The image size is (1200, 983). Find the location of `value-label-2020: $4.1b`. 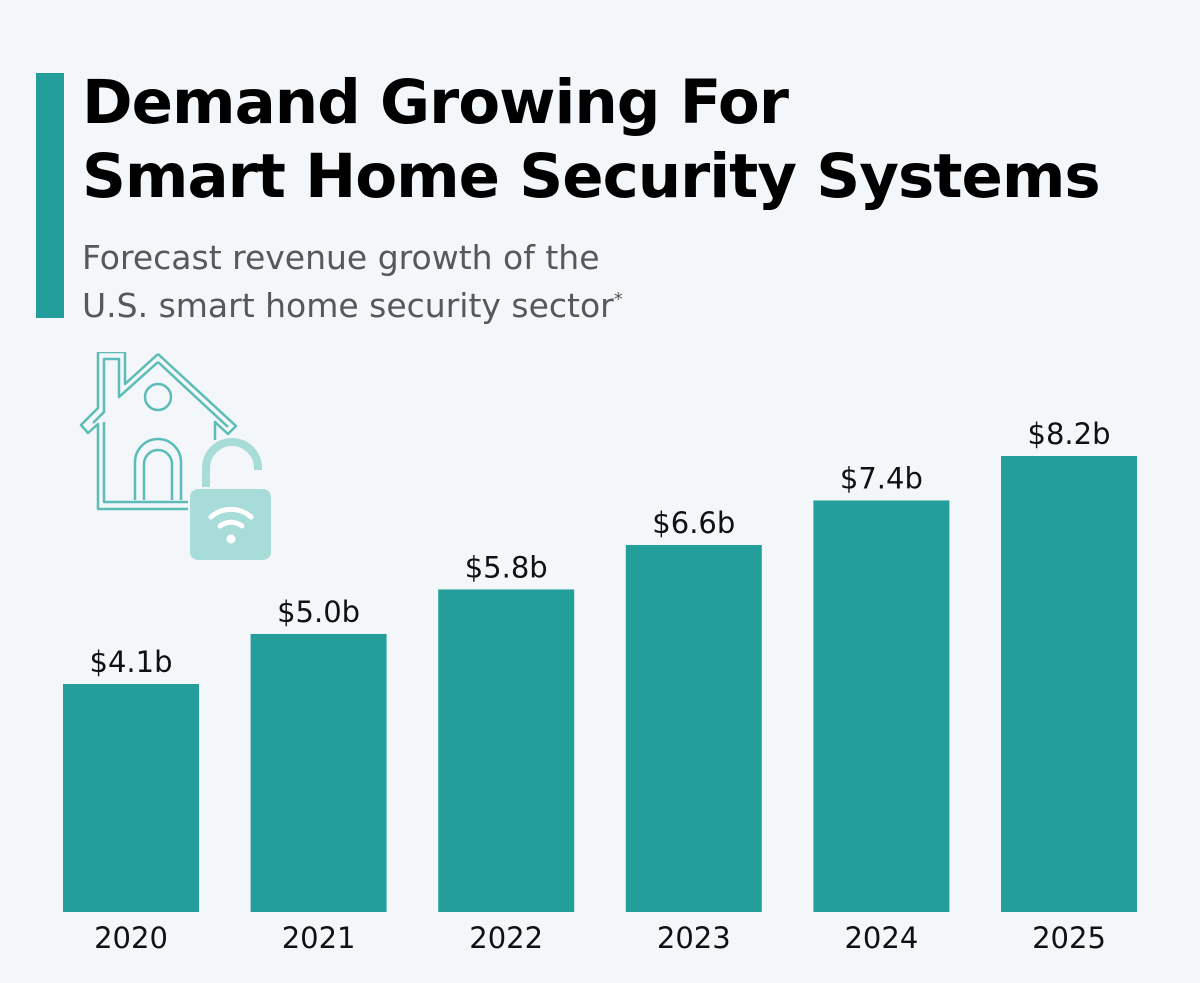

value-label-2020: $4.1b is located at coordinates (131, 662).